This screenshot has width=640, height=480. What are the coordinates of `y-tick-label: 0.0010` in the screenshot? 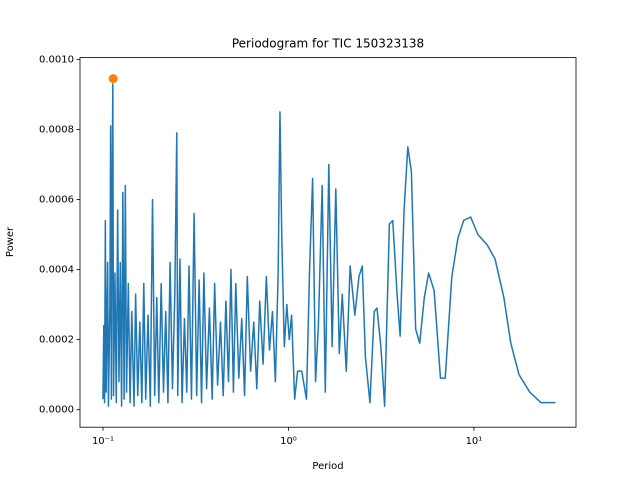 It's located at (56, 59).